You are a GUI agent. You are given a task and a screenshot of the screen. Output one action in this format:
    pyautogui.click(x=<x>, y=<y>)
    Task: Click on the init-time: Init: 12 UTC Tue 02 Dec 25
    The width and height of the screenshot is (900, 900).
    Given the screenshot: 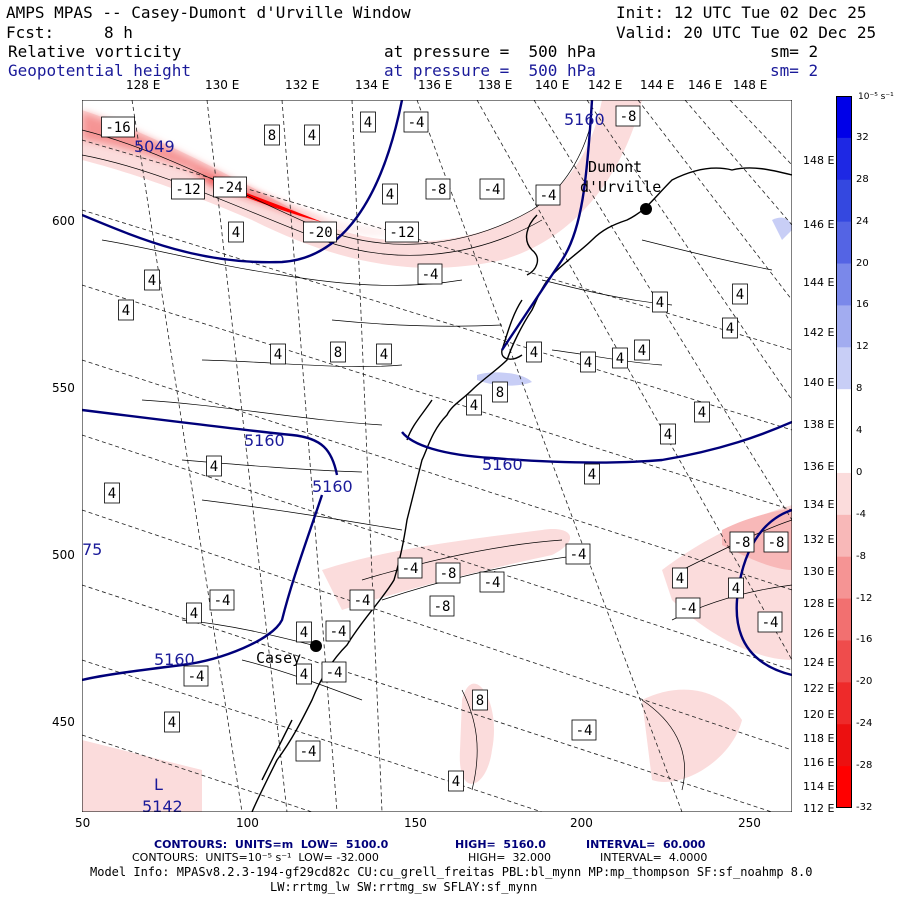 What is the action you would take?
    pyautogui.click(x=741, y=12)
    